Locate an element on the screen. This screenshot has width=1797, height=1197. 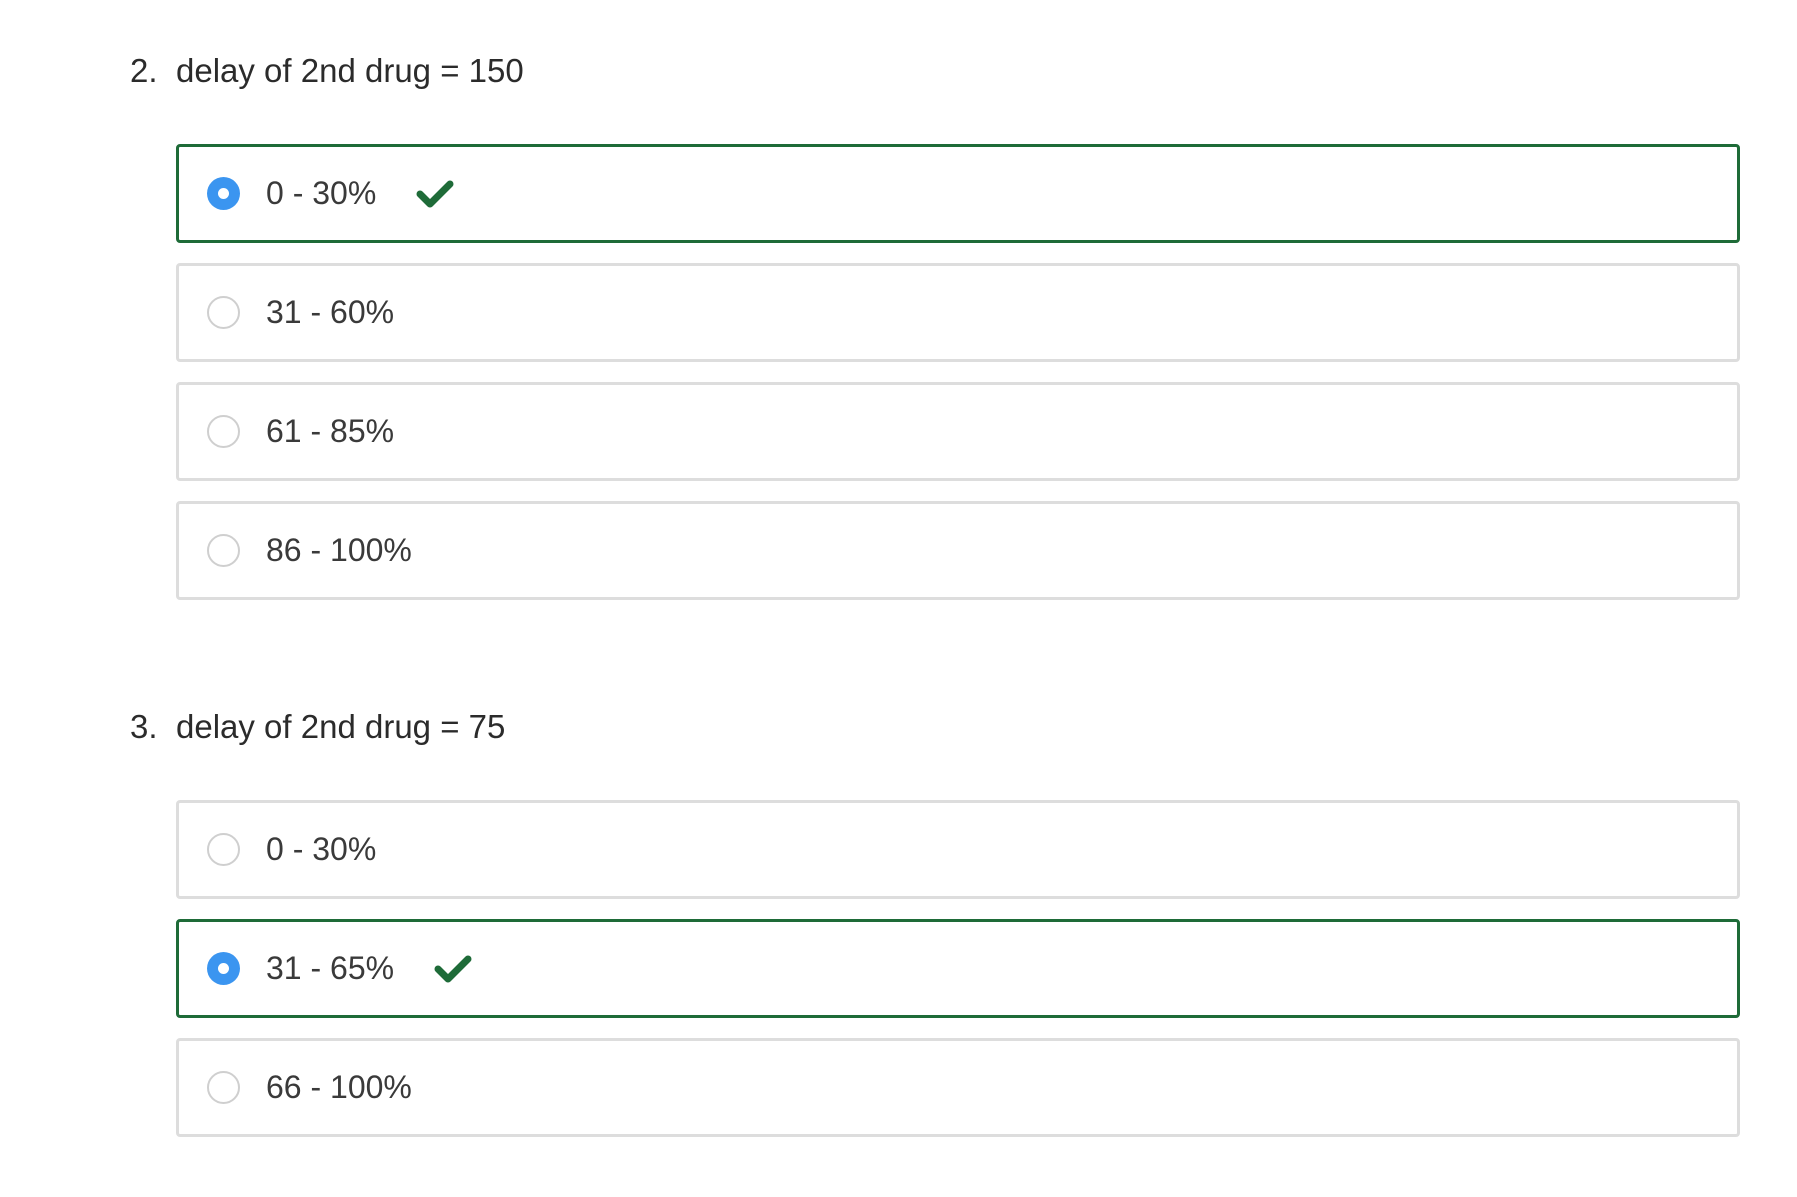
answer-option-label: 86 - 100% is located at coordinates (339, 550).